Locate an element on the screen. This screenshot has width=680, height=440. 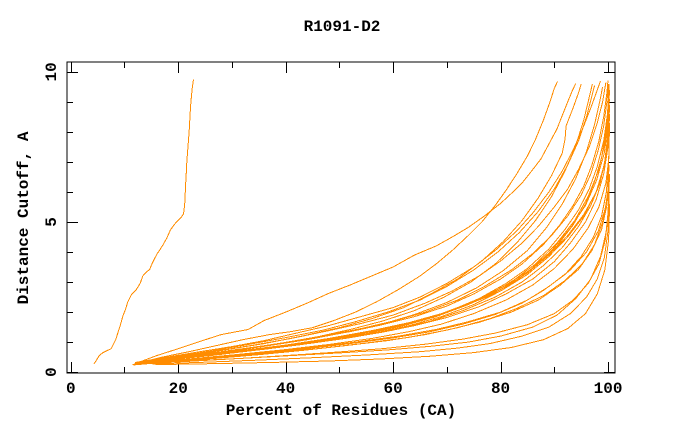
chart-title: R1091-D2 is located at coordinates (342, 27).